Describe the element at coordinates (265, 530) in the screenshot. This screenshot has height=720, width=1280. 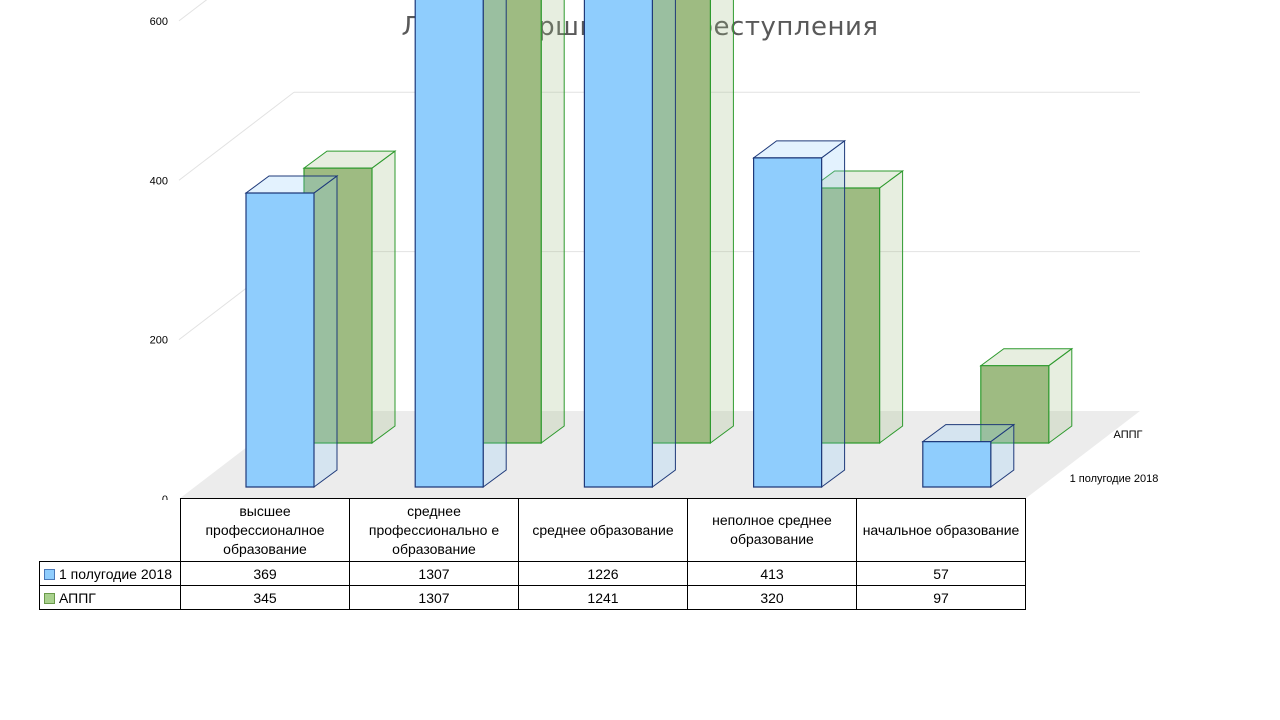
I see `table-header-cell: высшее профессионалное образование` at that location.